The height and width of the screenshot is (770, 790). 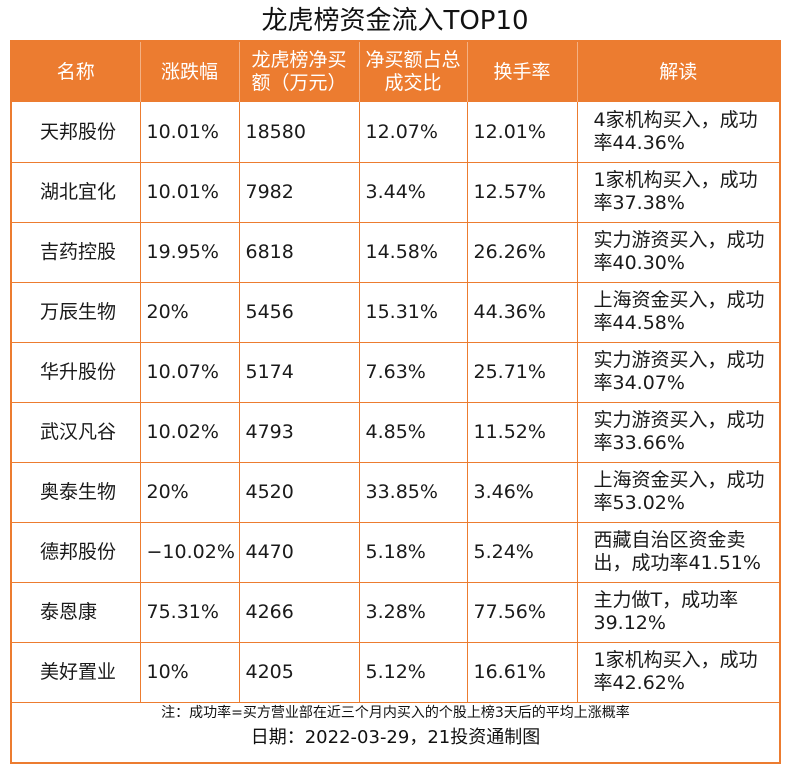 What do you see at coordinates (413, 432) in the screenshot?
I see `cell-ratio: 4.85%` at bounding box center [413, 432].